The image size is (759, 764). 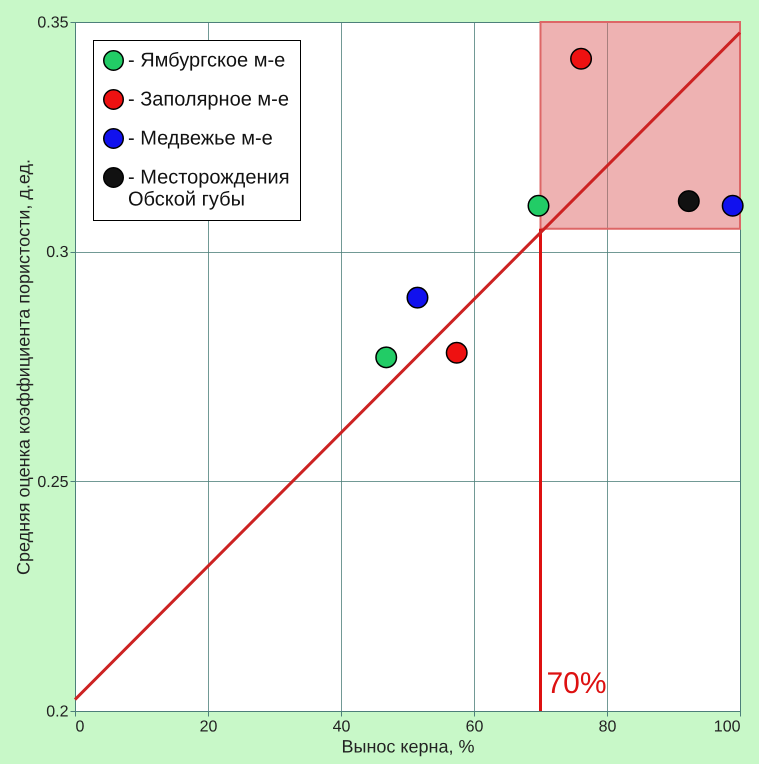 What do you see at coordinates (475, 727) in the screenshot?
I see `x-tick-label: 60` at bounding box center [475, 727].